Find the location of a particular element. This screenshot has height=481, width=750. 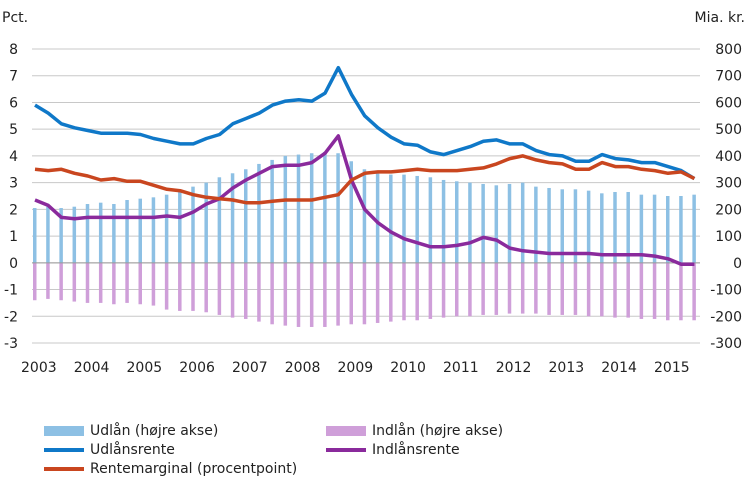

legend-rentemarginal: Rentemarginal (procentpoint) is located at coordinates (170, 469).